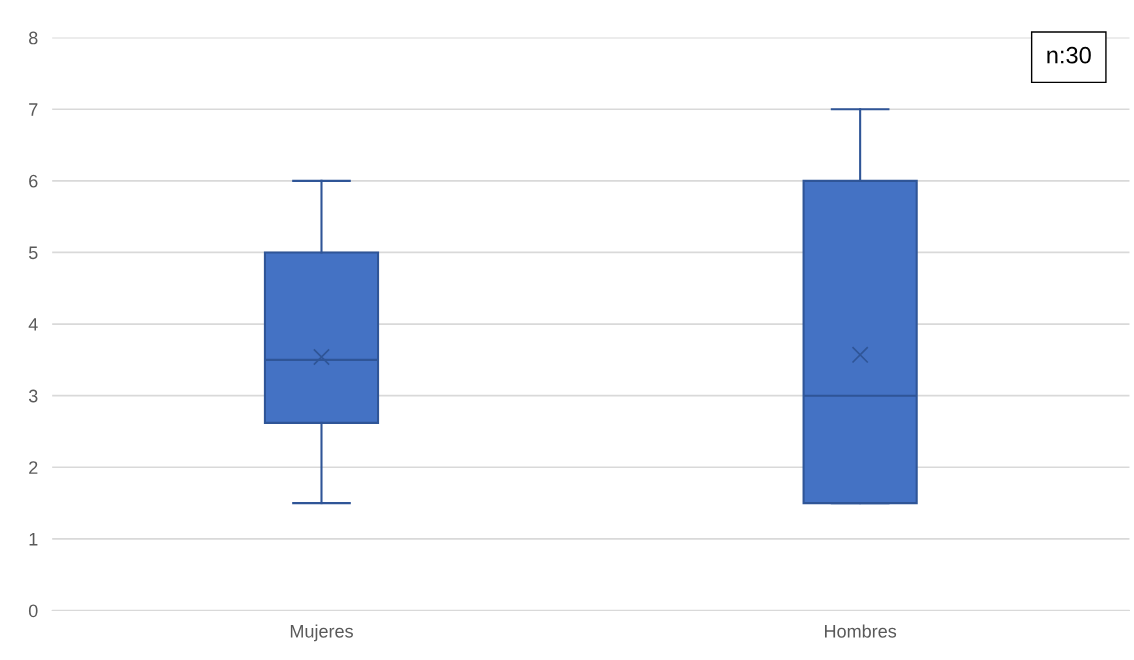 Image resolution: width=1134 pixels, height=660 pixels. Describe the element at coordinates (1069, 55) in the screenshot. I see `annotation: n:30` at that location.